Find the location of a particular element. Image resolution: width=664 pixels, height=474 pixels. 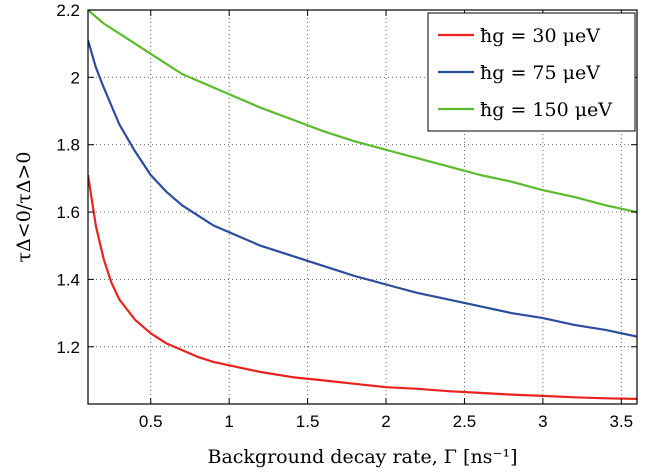

y-tick-label: 1.2 is located at coordinates (68, 347).